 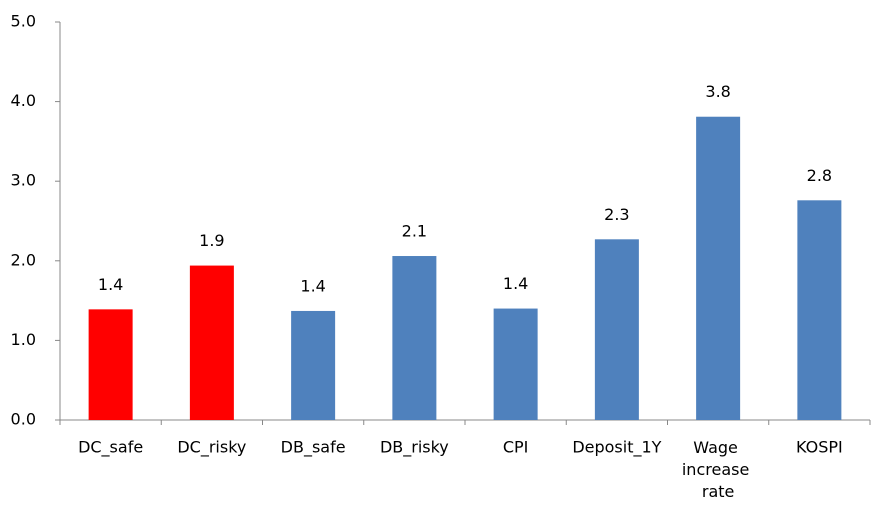 I want to click on y-tick-label: 1.0, so click(x=23, y=339).